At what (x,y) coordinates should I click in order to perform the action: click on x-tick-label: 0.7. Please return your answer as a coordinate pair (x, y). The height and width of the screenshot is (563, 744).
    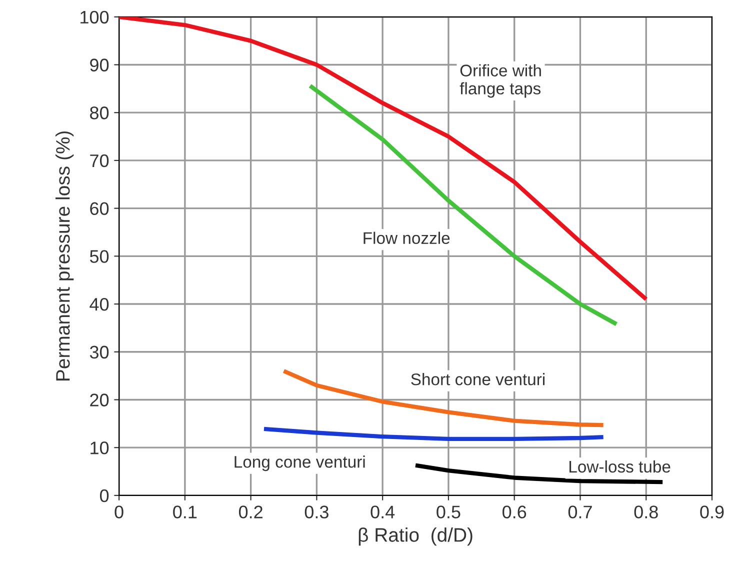
    Looking at the image, I should click on (580, 512).